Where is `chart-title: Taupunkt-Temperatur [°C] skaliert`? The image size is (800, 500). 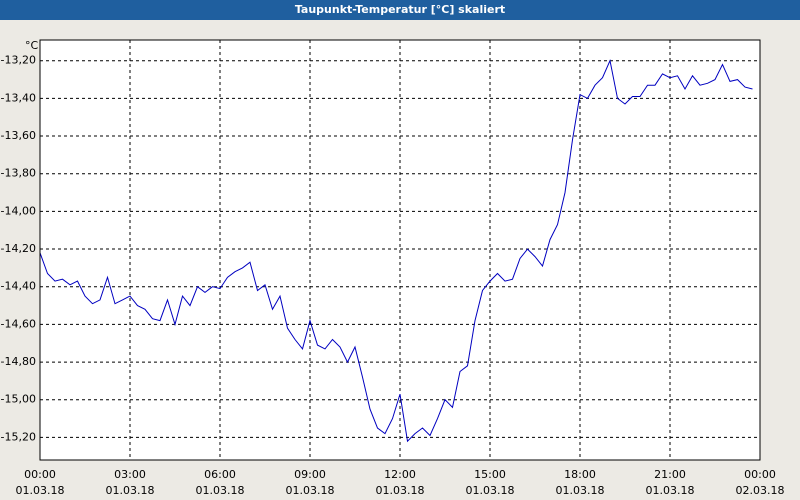
chart-title: Taupunkt-Temperatur [°C] skaliert is located at coordinates (400, 9).